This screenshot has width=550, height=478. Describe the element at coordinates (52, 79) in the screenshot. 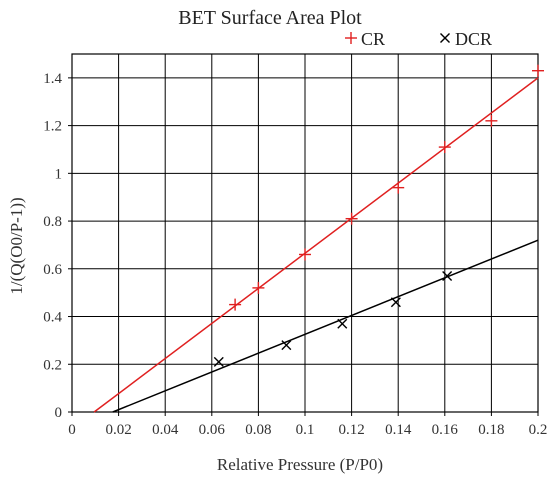

I see `y-tick-label: 1.4` at that location.